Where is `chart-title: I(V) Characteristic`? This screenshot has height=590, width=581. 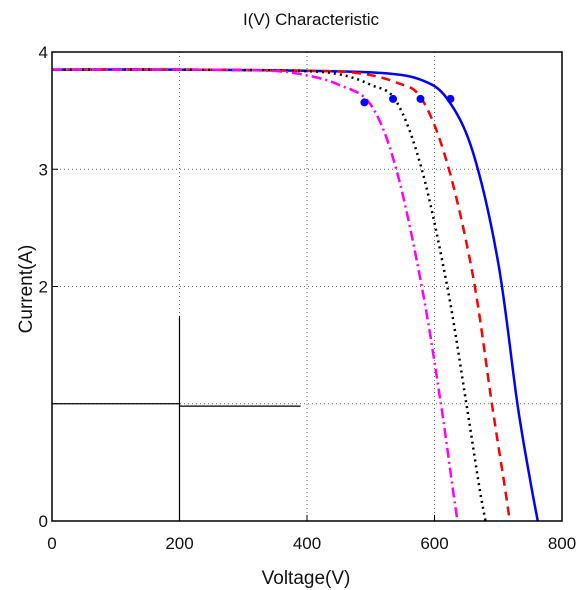
chart-title: I(V) Characteristic is located at coordinates (311, 19).